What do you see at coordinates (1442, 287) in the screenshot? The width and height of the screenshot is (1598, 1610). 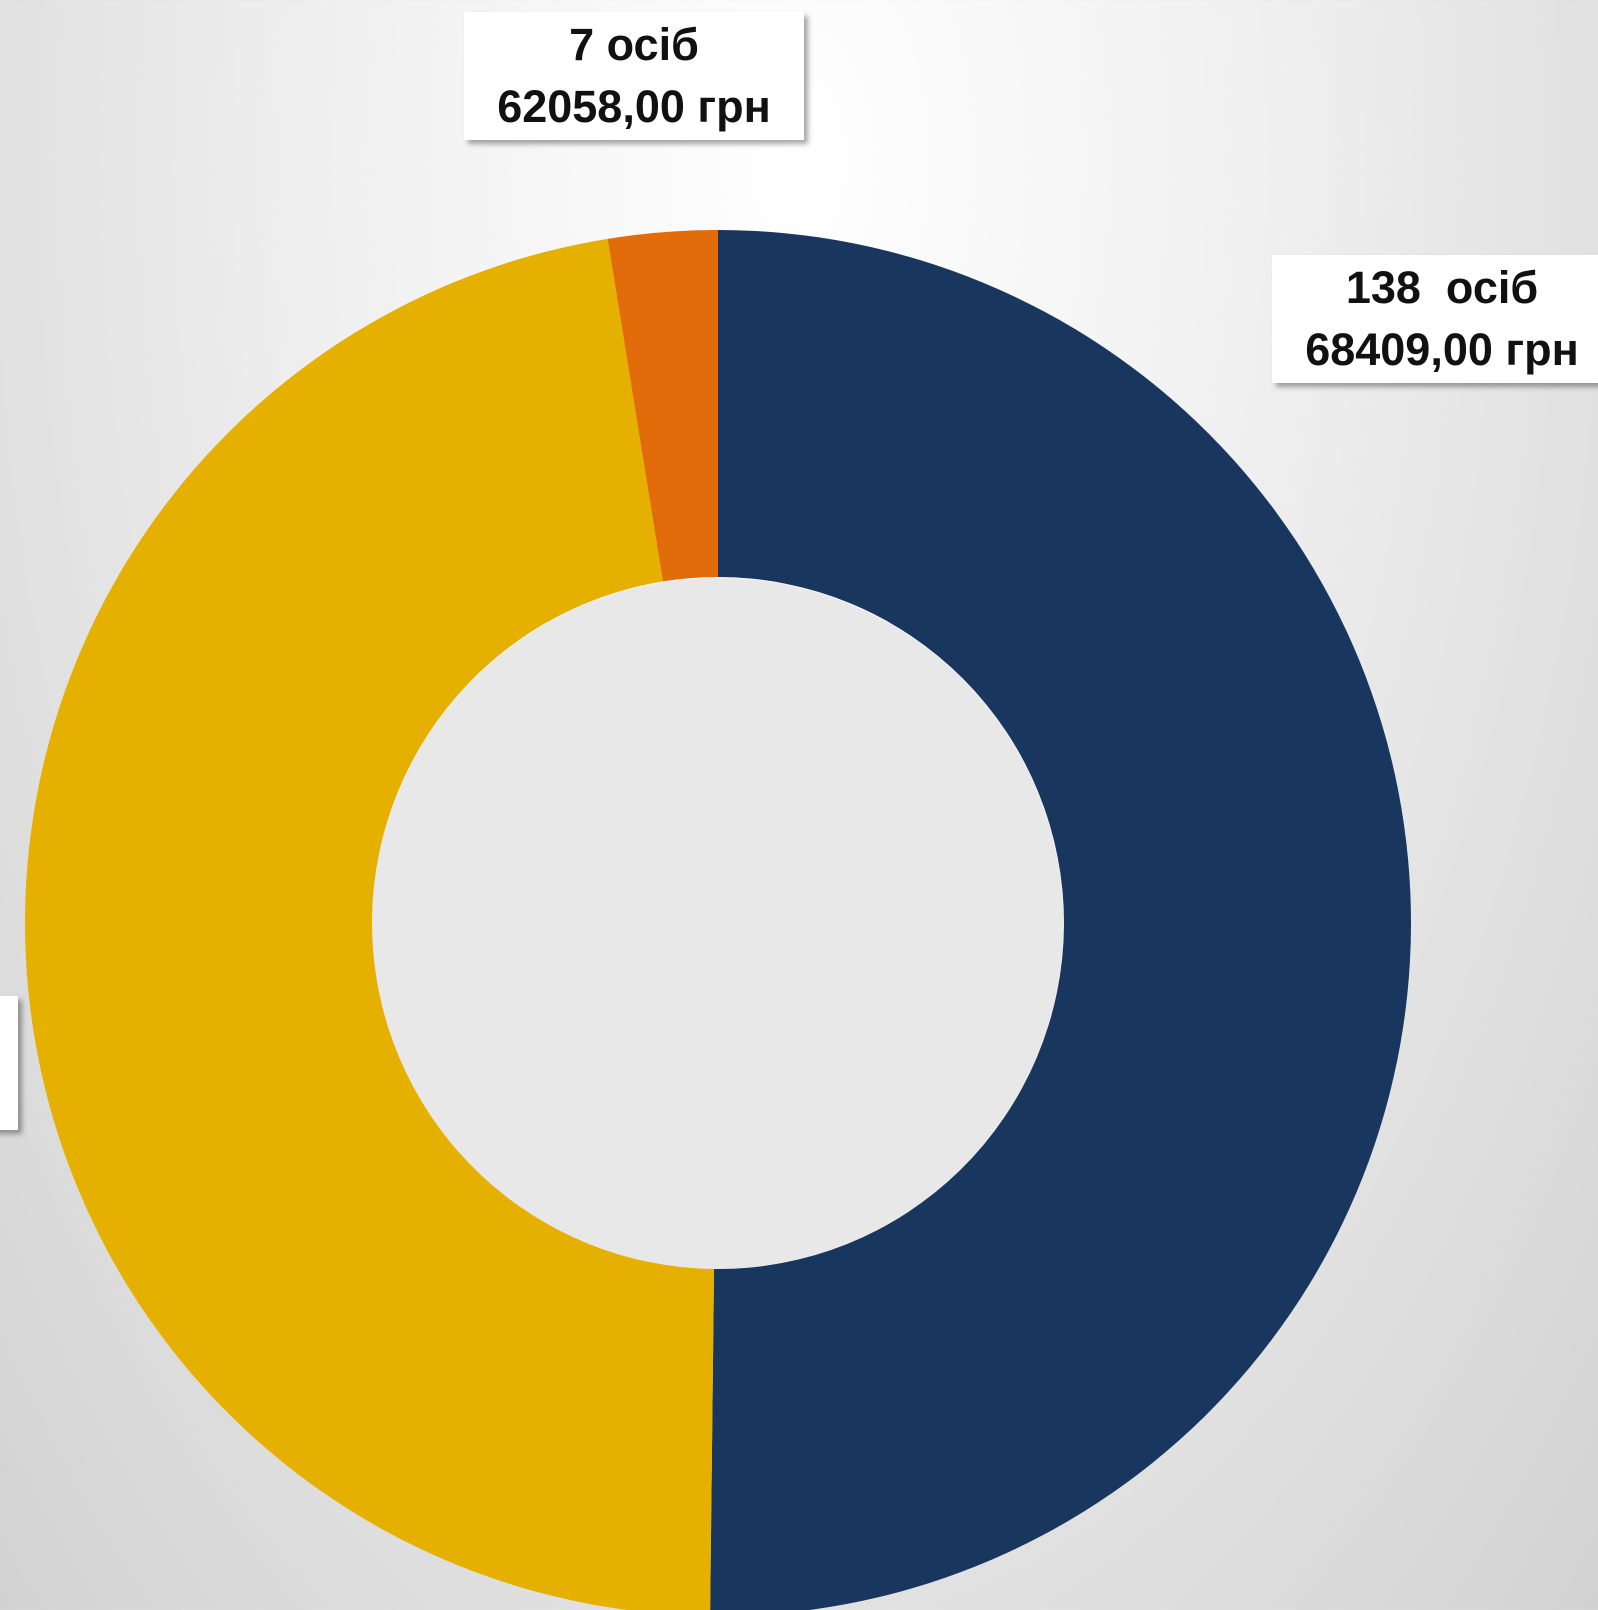 I see `data-label-line: 138 осіб` at bounding box center [1442, 287].